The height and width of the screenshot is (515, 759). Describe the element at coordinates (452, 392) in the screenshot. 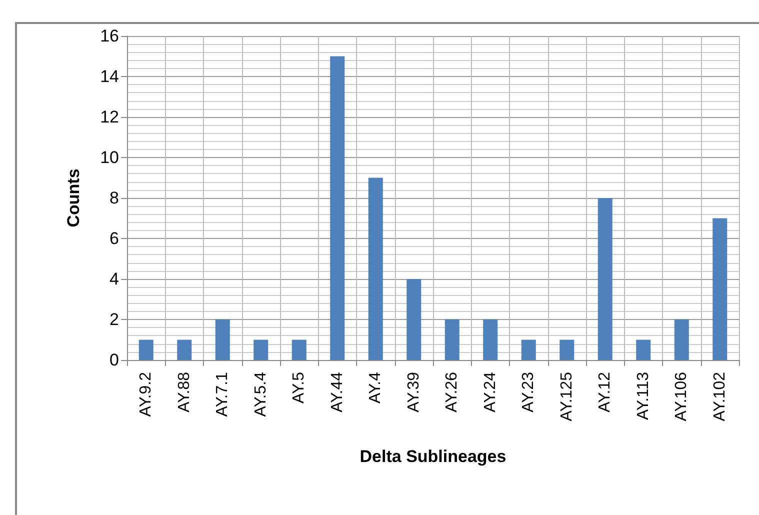

I see `x-tick-label: AY.26` at that location.